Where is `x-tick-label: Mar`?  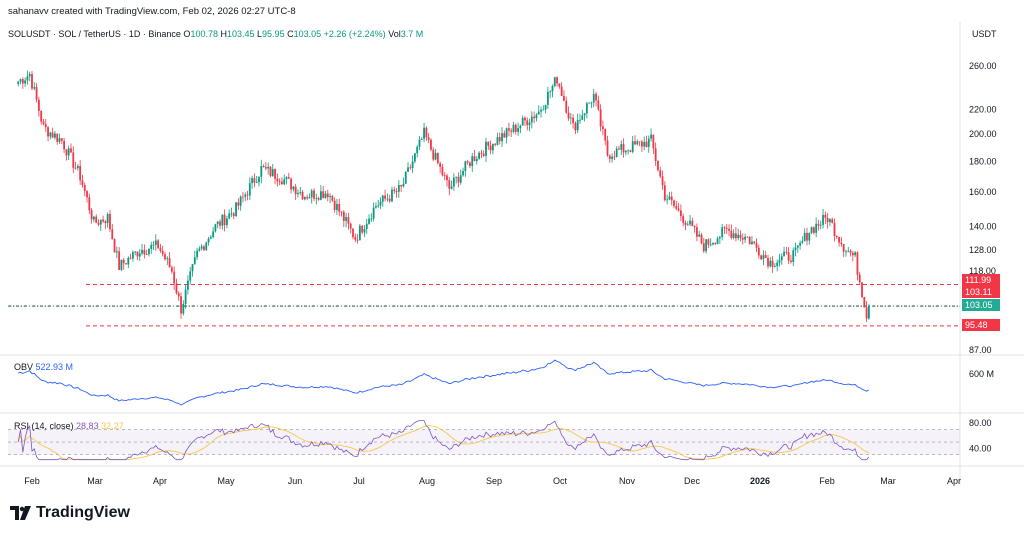
x-tick-label: Mar is located at coordinates (888, 481).